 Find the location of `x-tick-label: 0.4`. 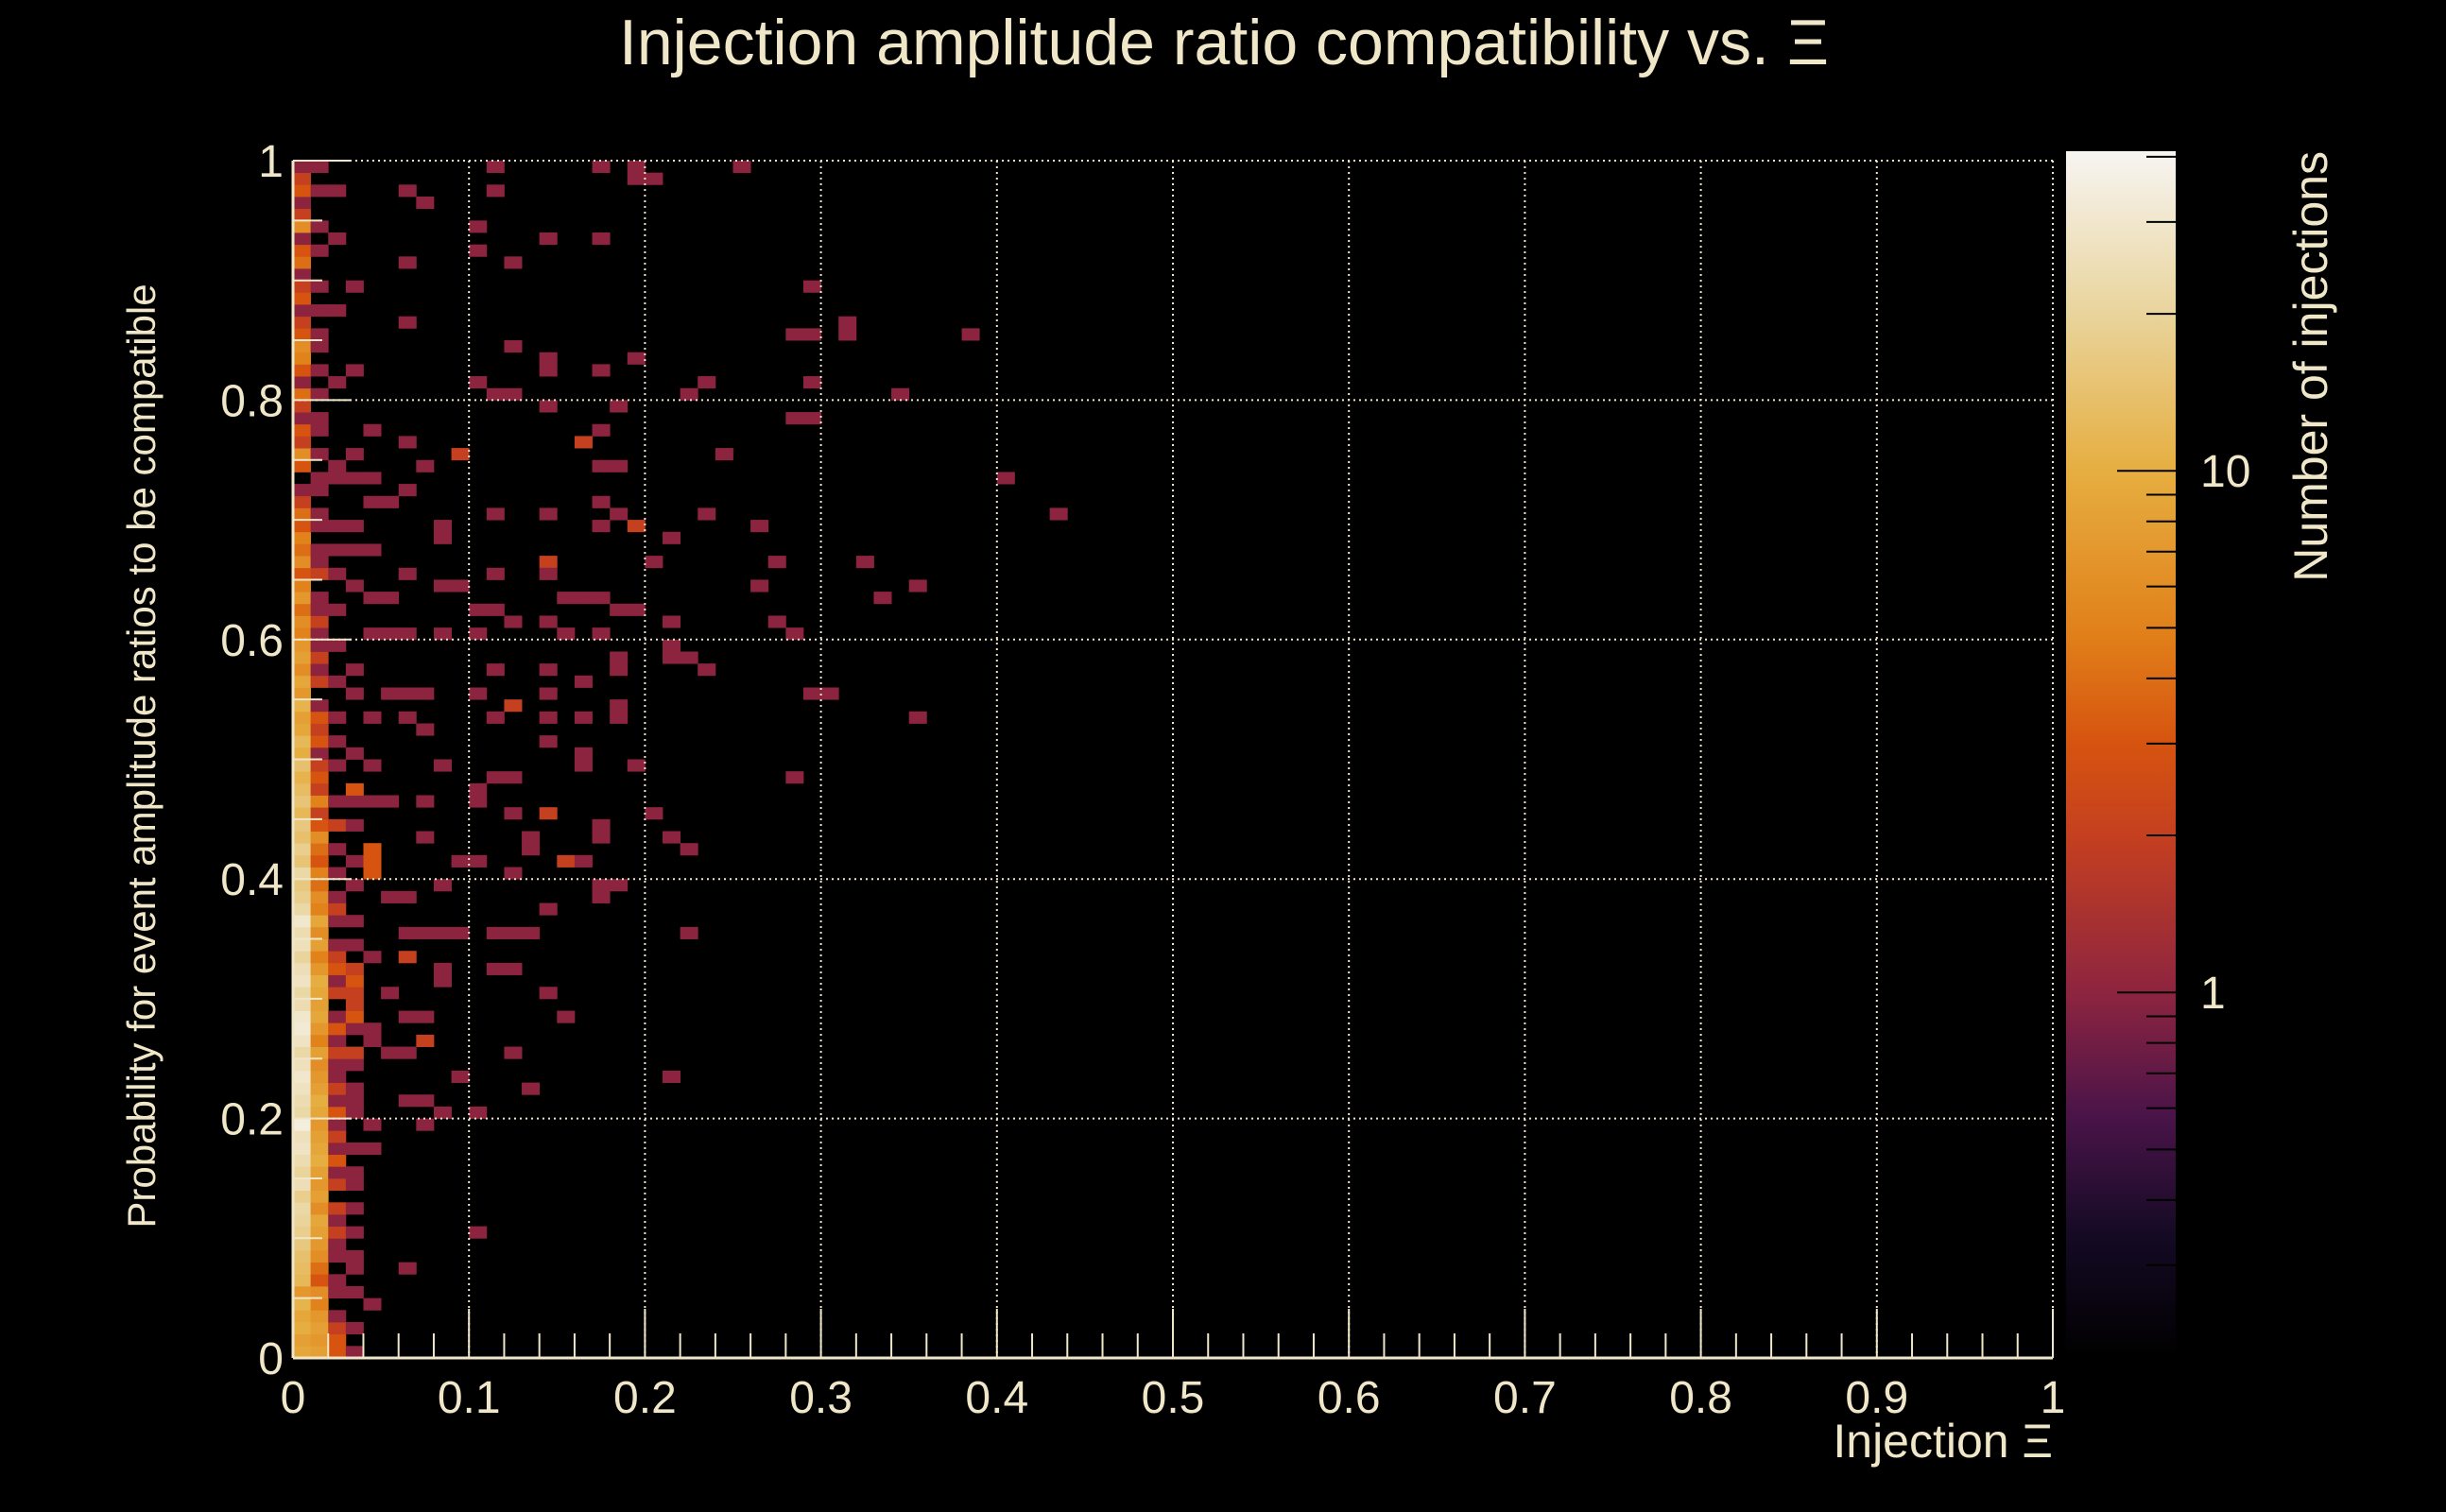

x-tick-label: 0.4 is located at coordinates (996, 1398).